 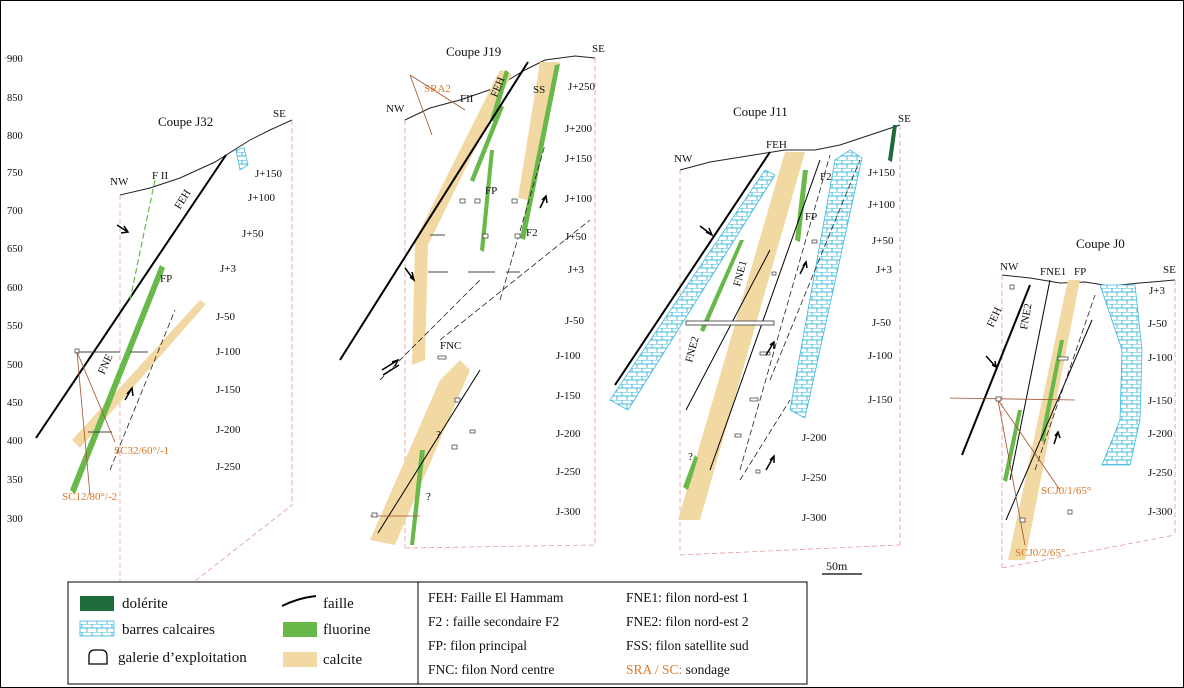 I want to click on j0-borehole-horizontal, so click(x=1012, y=399).